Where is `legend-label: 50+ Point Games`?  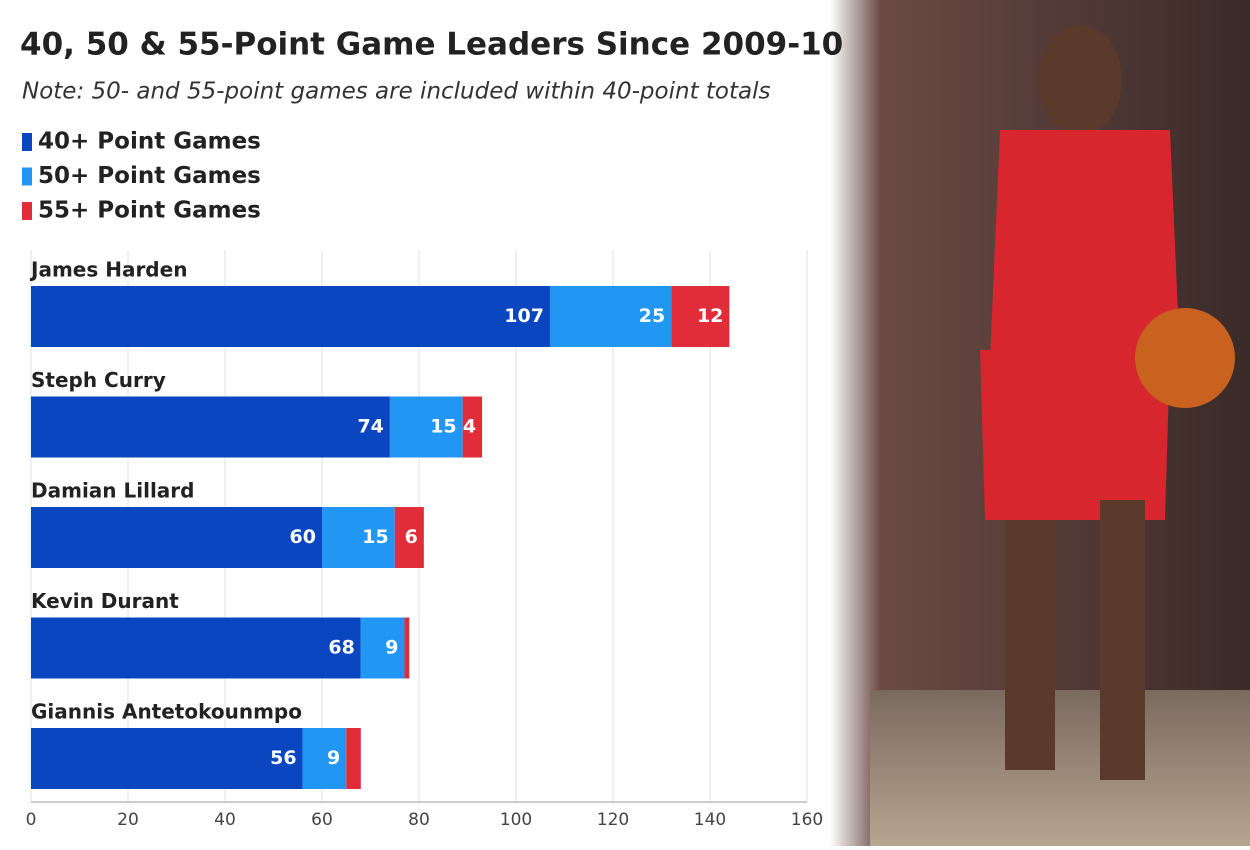 legend-label: 50+ Point Games is located at coordinates (149, 176).